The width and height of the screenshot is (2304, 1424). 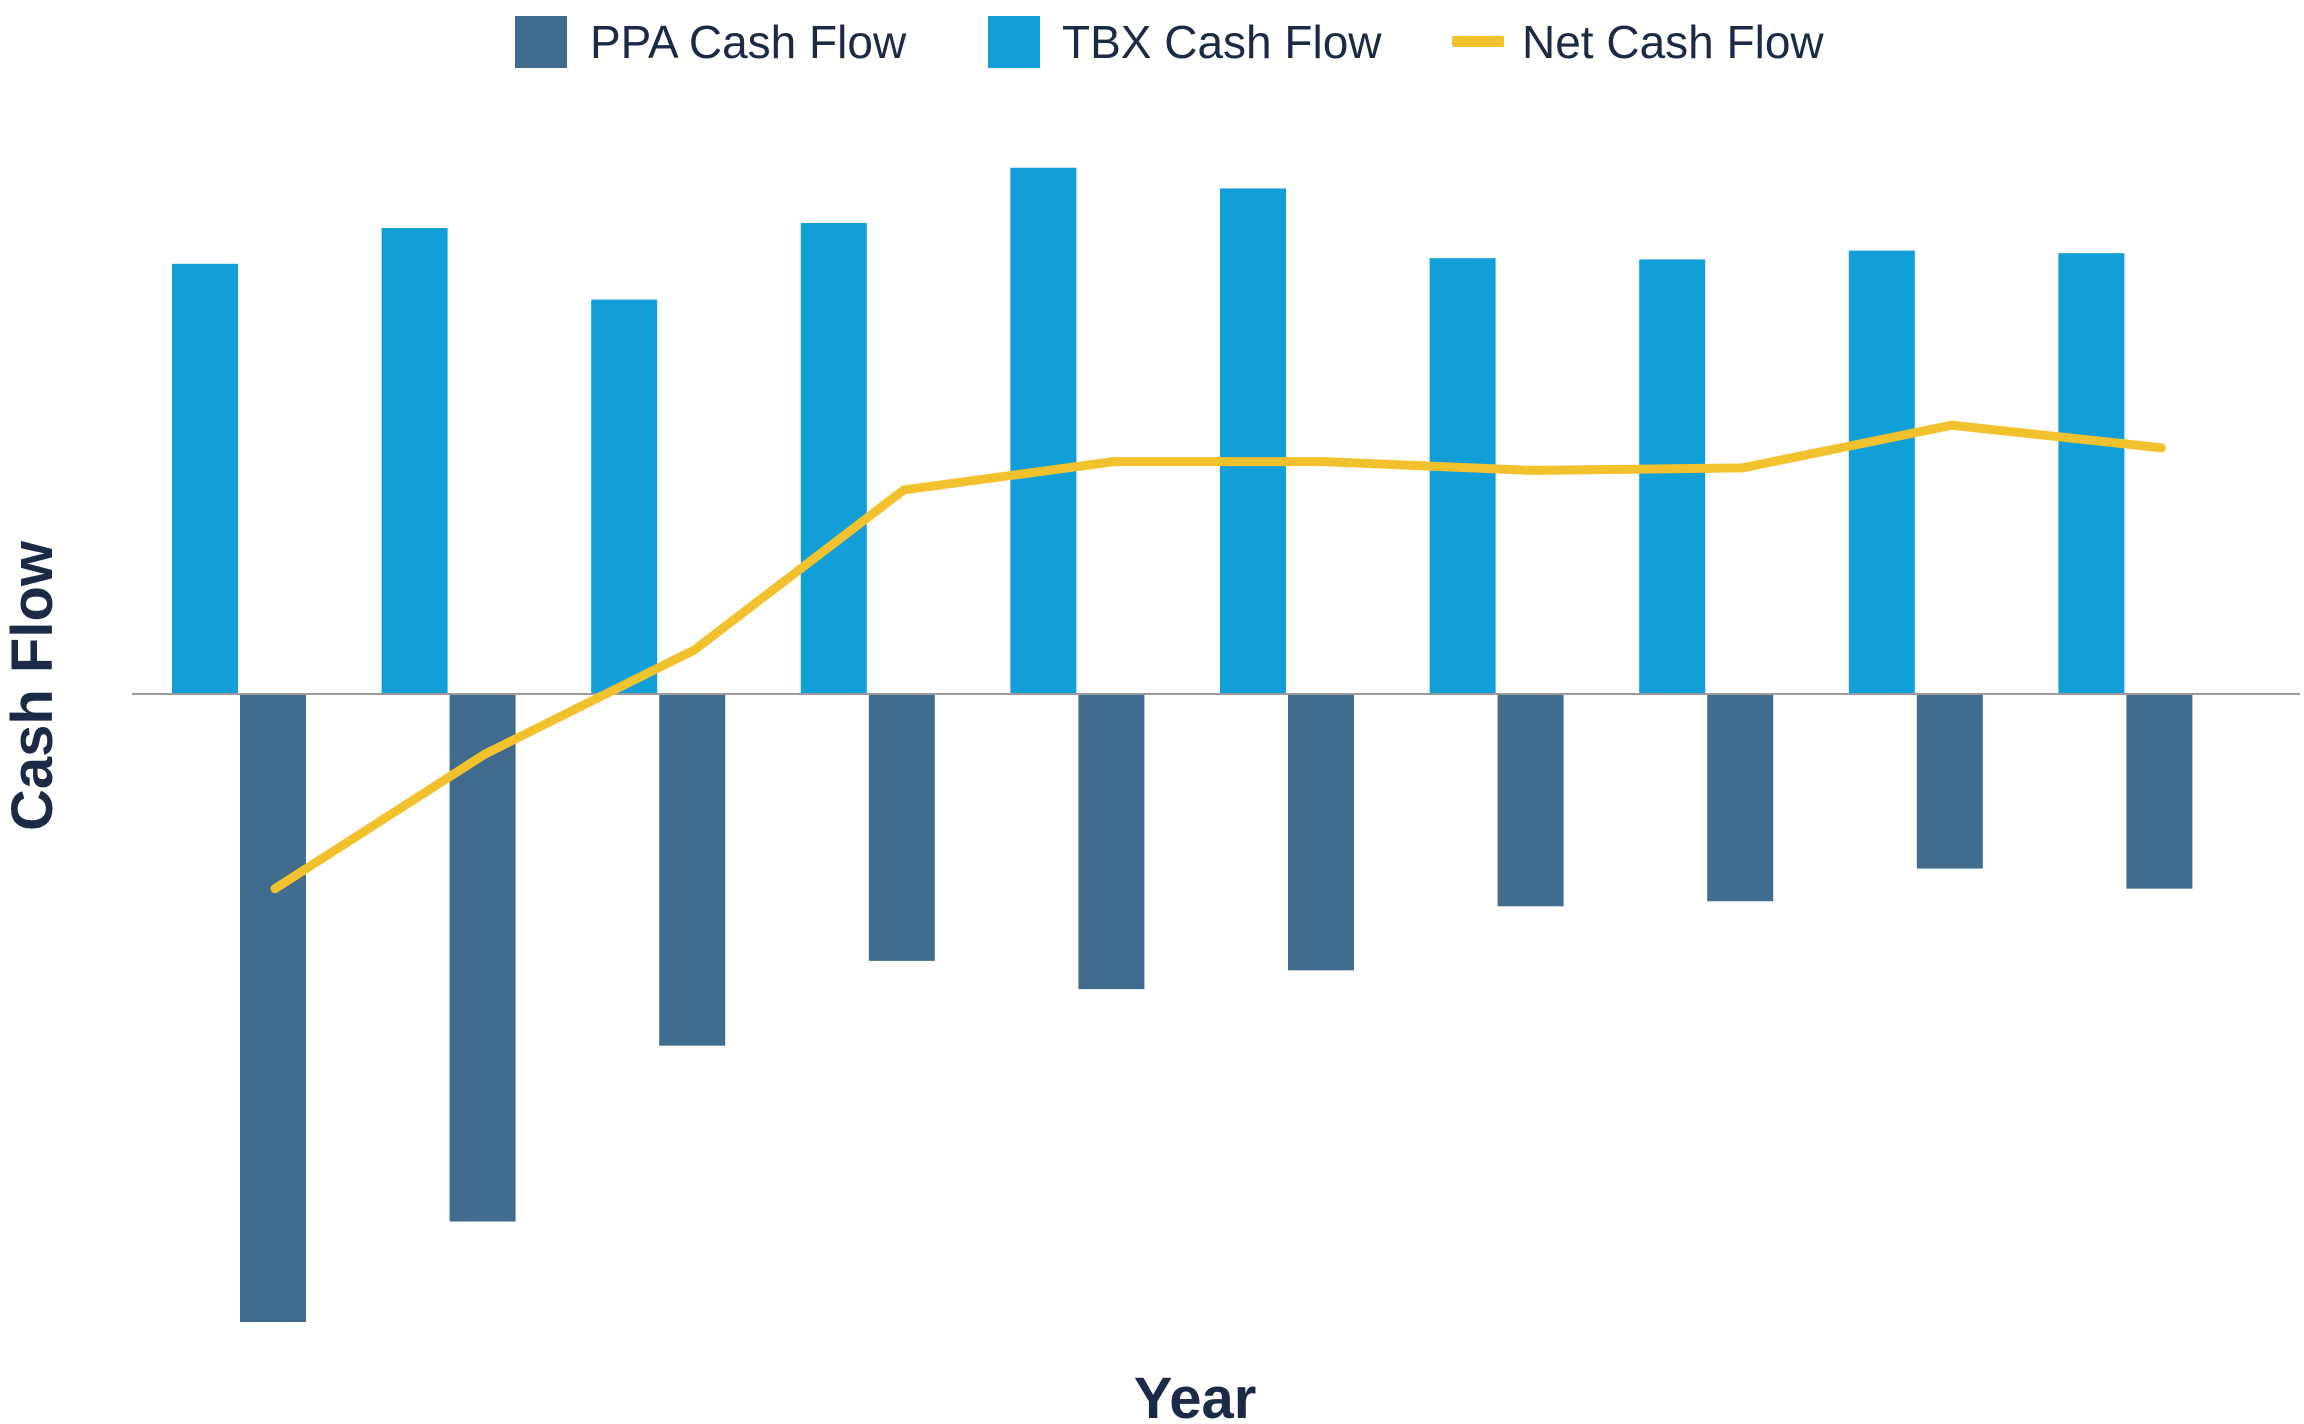 What do you see at coordinates (1673, 42) in the screenshot?
I see `legend-label-net: Net Cash Flow` at bounding box center [1673, 42].